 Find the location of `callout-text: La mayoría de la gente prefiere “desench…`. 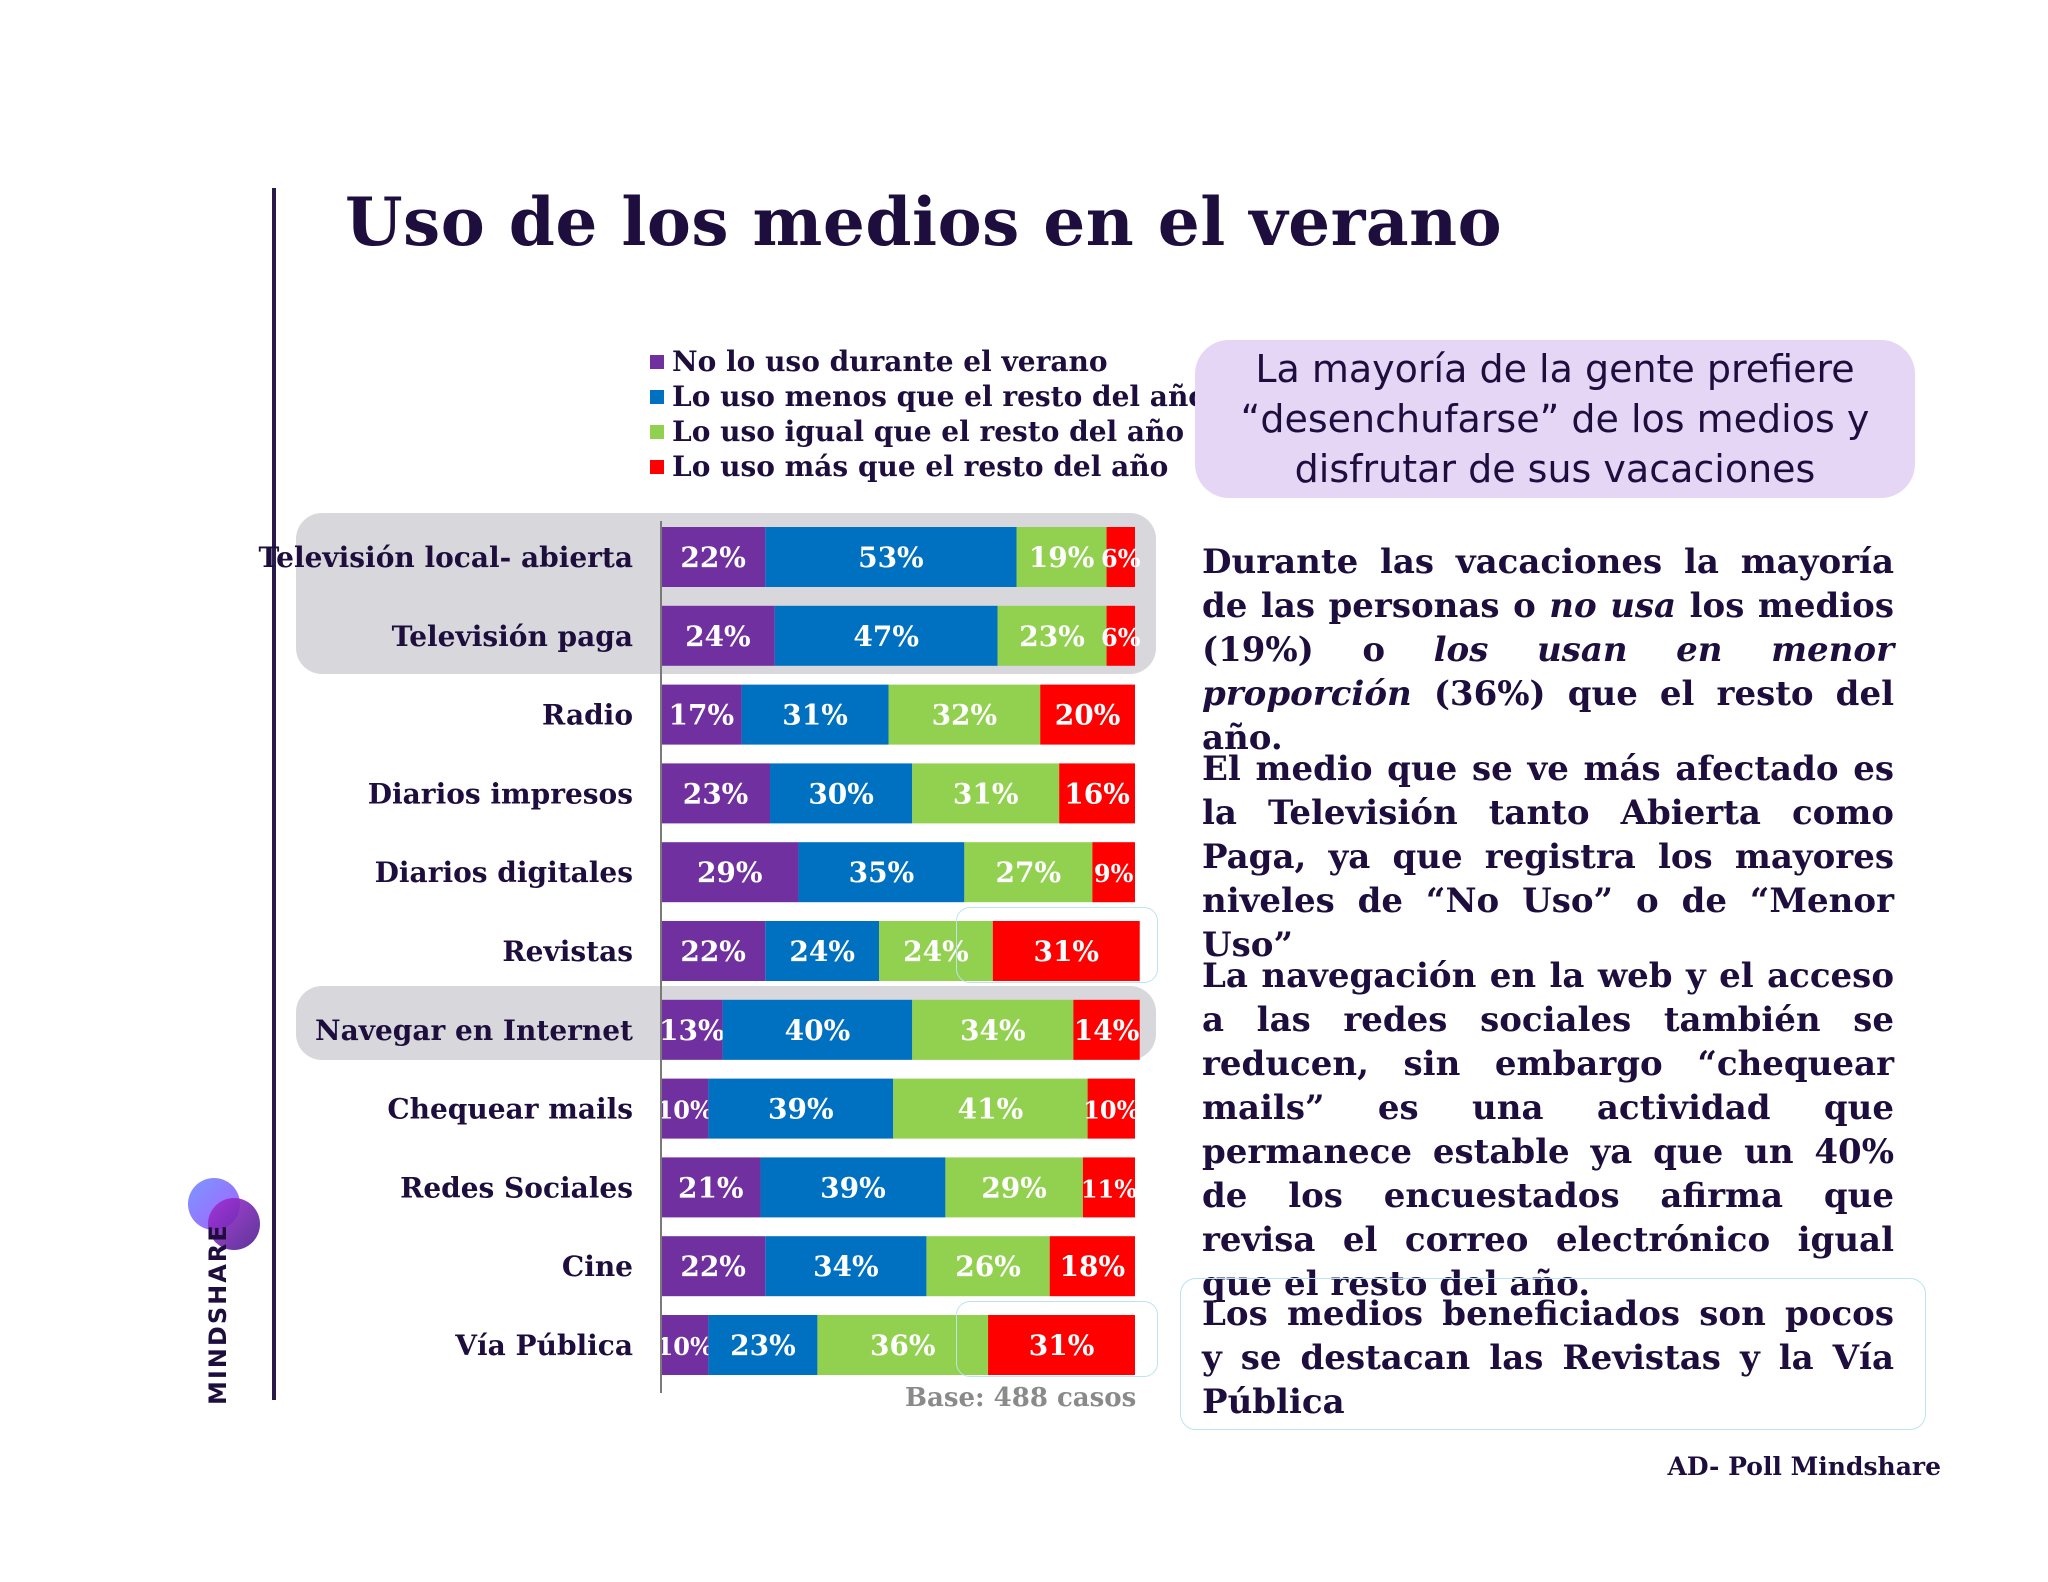

callout-text: La mayoría de la gente prefiere “desench… is located at coordinates (1555, 419).